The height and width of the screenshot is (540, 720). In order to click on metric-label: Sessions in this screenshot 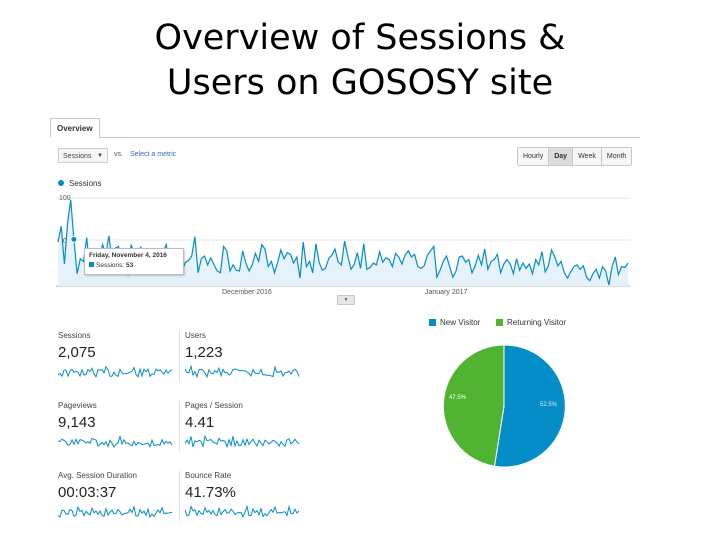, I will do `click(74, 335)`.